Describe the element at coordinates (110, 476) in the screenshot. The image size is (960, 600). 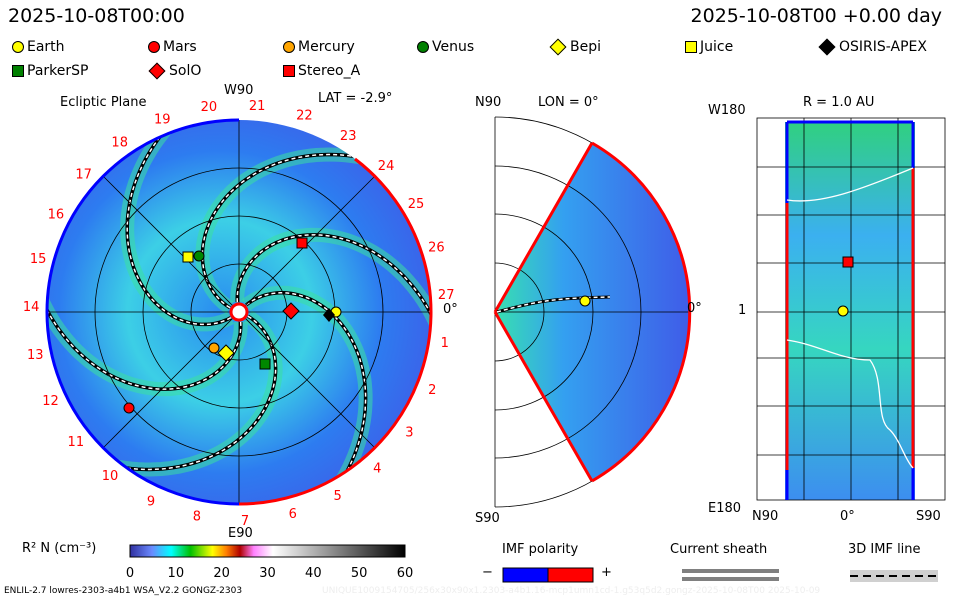
I see `sector-label: 10` at that location.